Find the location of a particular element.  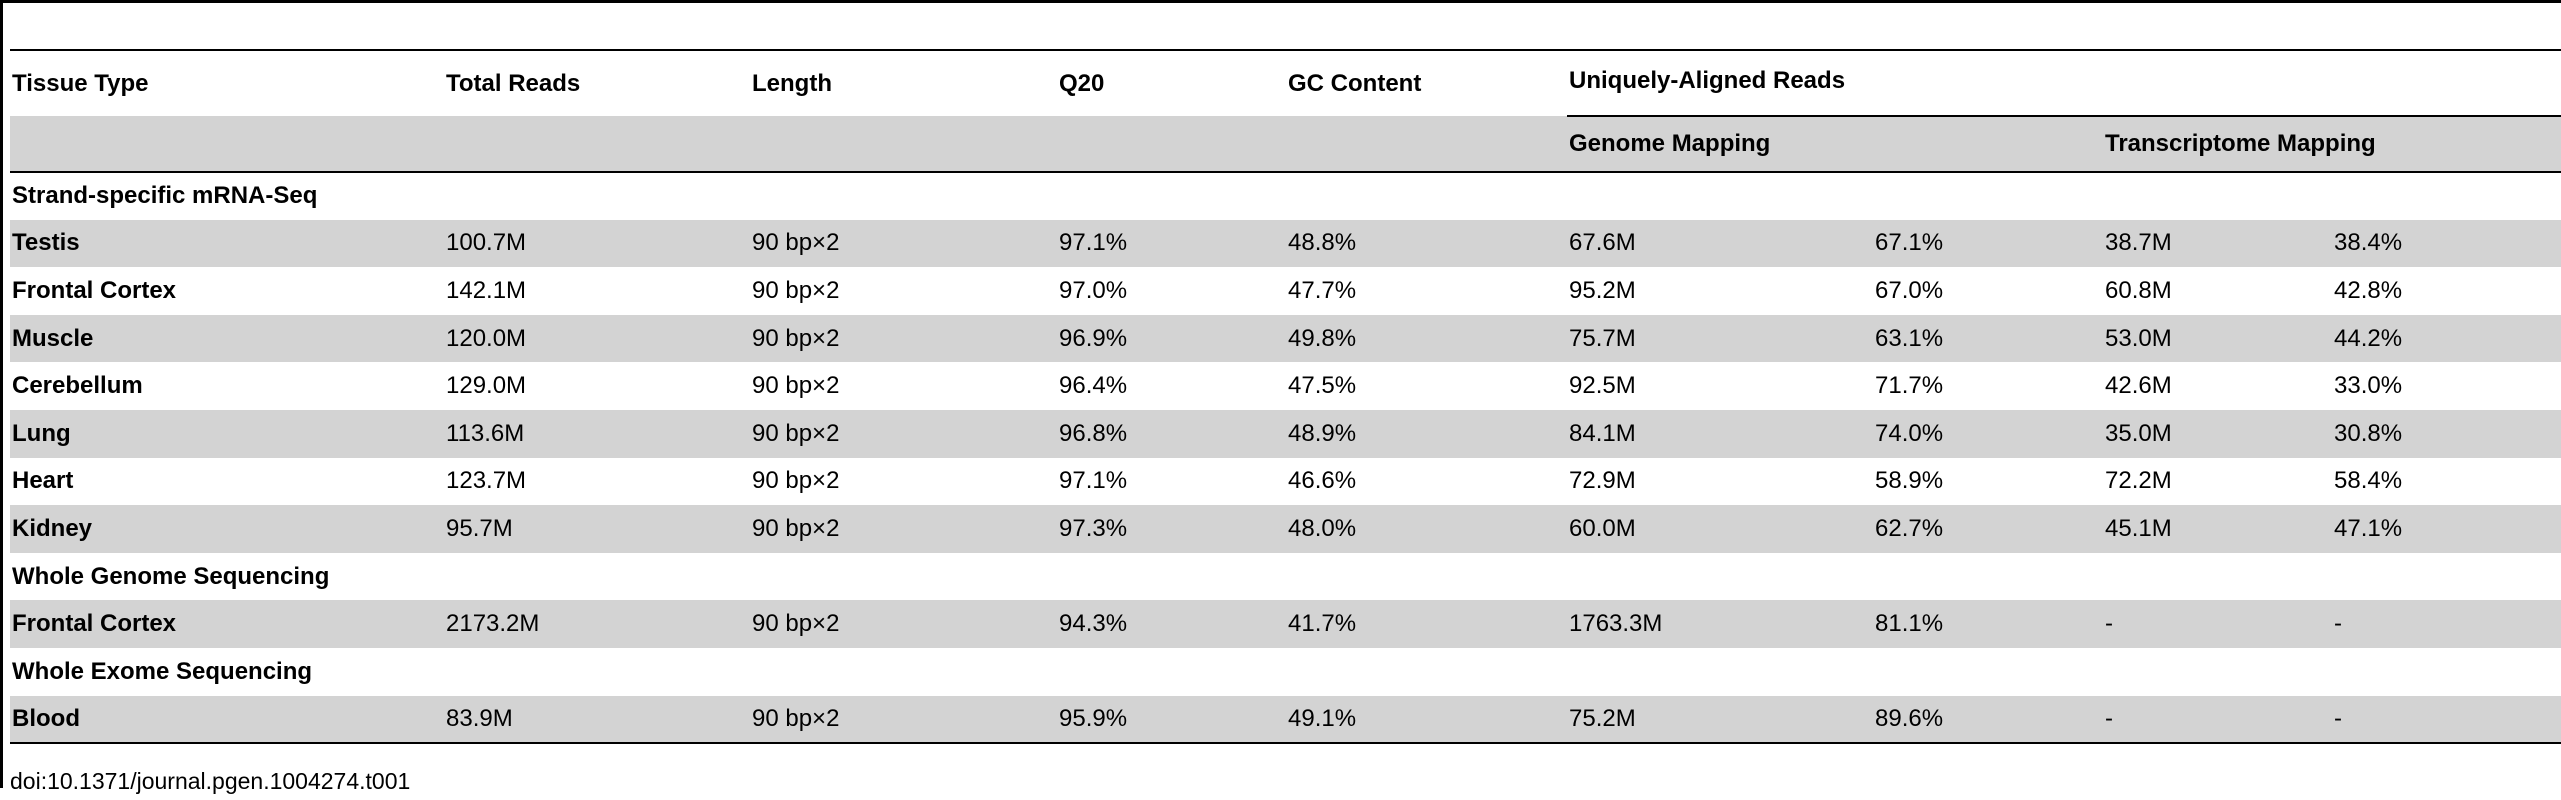

cell-total-reads: 129.0M is located at coordinates (486, 386).